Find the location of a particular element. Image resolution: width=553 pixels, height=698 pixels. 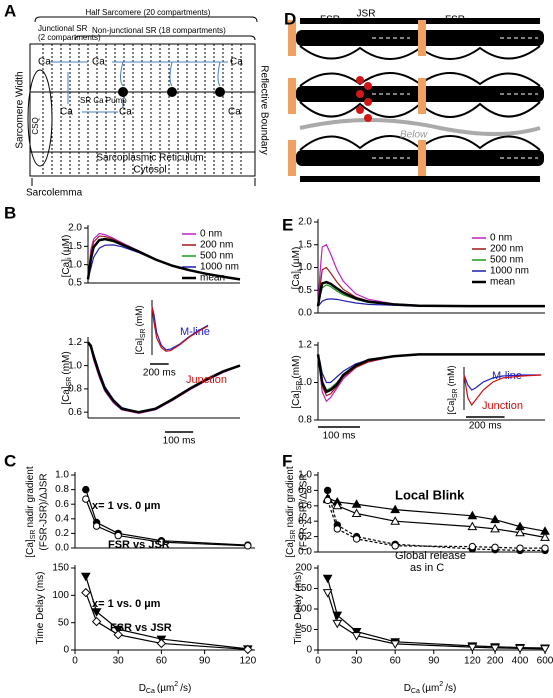

x-tick-label: 600 is located at coordinates (545, 661).